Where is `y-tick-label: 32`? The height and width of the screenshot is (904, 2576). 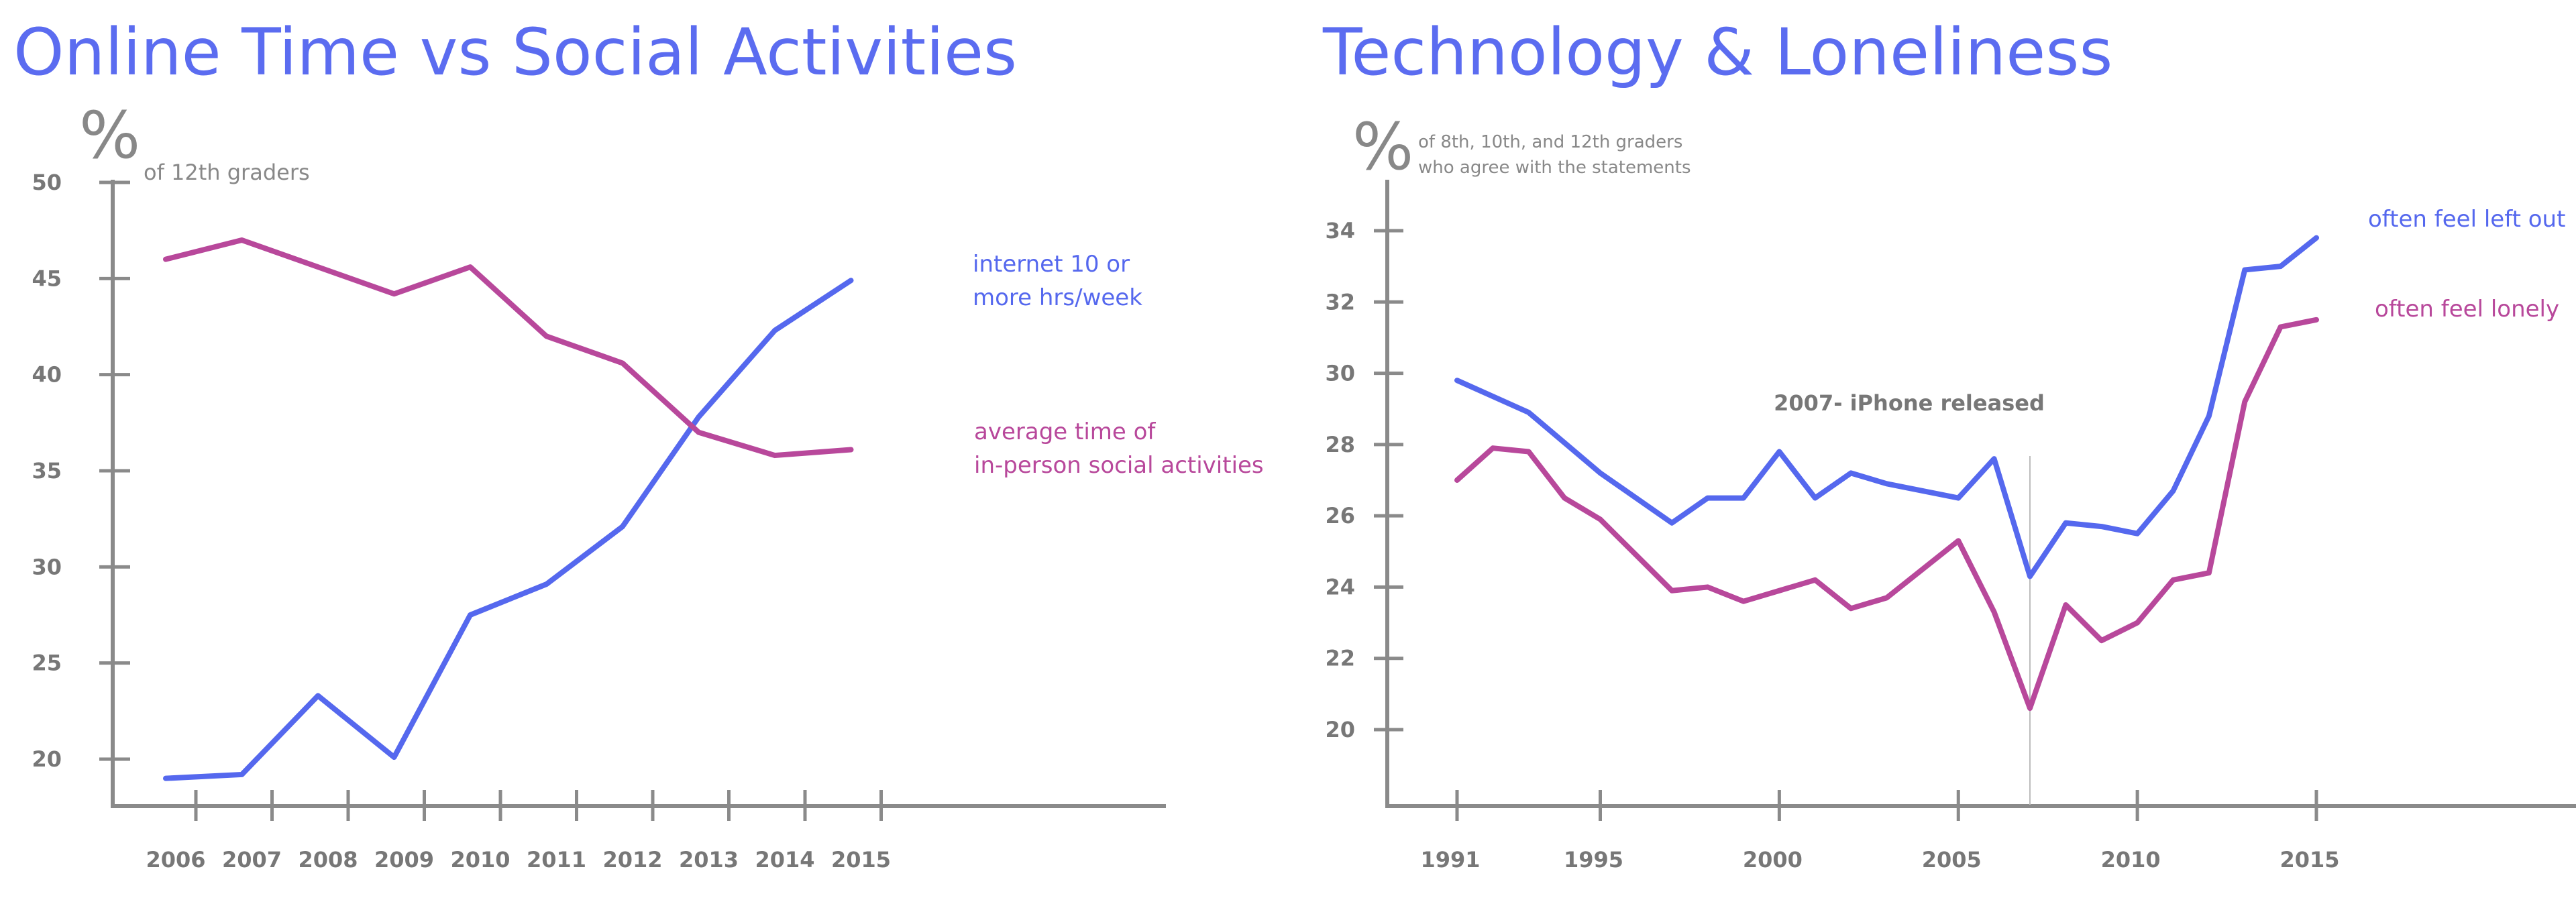
y-tick-label: 32 is located at coordinates (1340, 302).